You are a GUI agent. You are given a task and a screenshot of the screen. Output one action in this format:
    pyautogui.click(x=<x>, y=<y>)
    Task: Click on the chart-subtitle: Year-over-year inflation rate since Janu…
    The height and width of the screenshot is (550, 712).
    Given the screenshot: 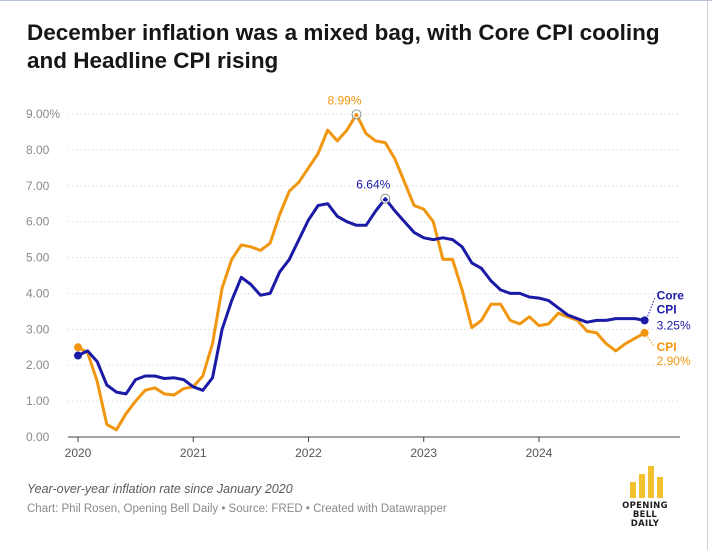 What is the action you would take?
    pyautogui.click(x=160, y=489)
    